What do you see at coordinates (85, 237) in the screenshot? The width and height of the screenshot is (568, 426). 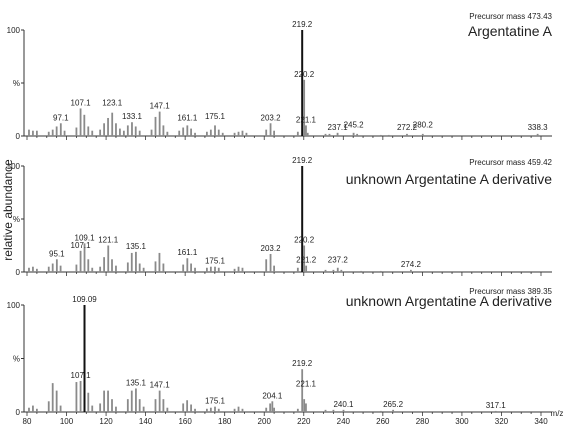 I see `peak-label: 109.1` at bounding box center [85, 237].